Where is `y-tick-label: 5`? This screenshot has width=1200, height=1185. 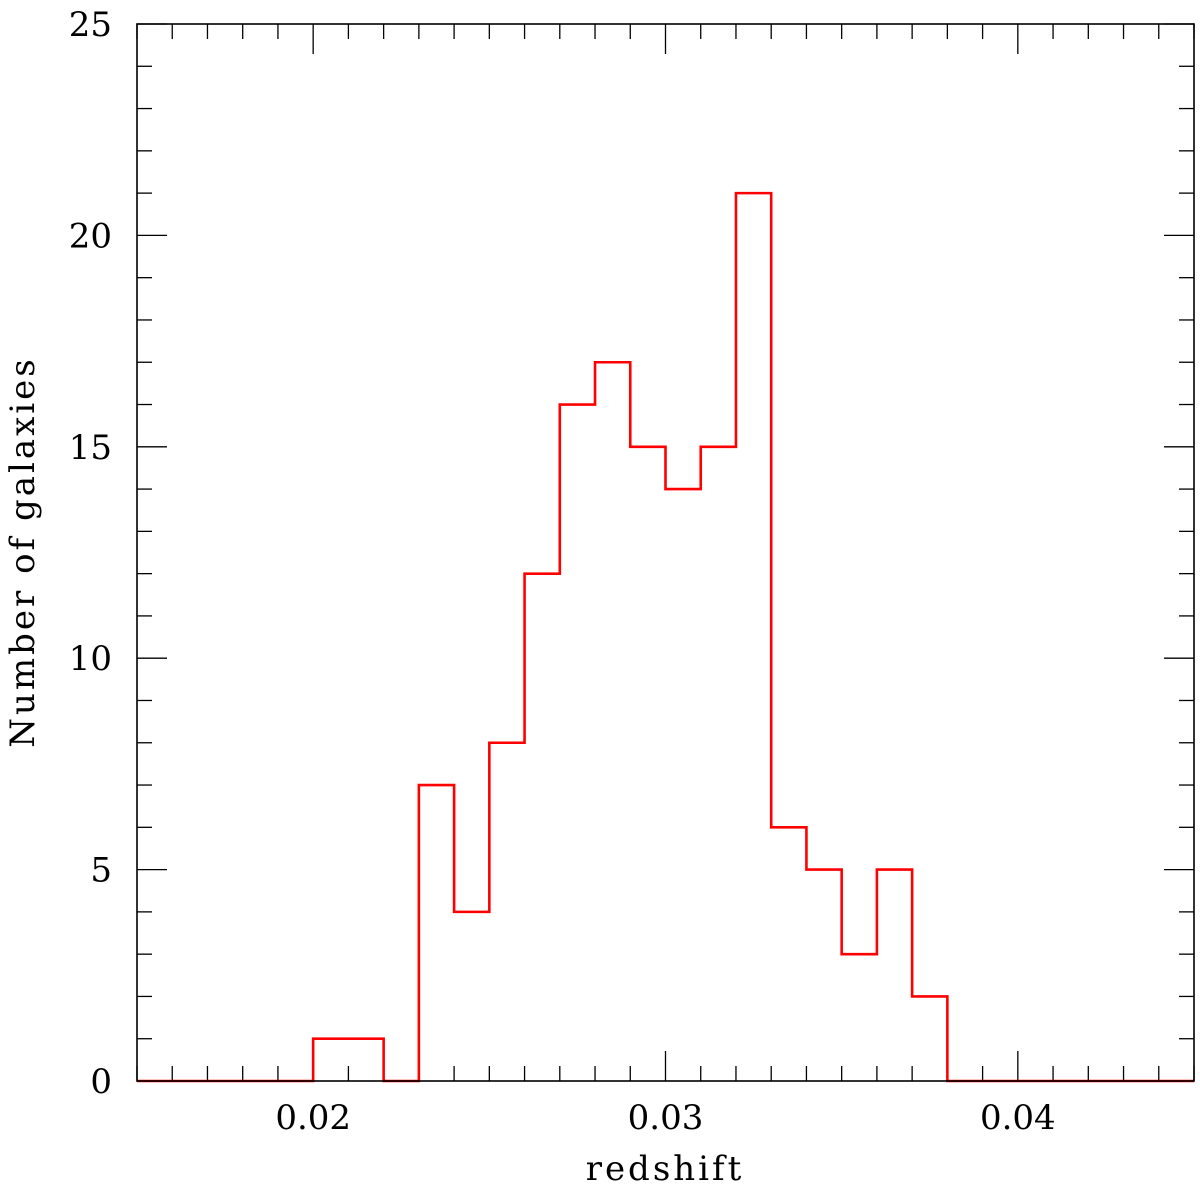 y-tick-label: 5 is located at coordinates (101, 871).